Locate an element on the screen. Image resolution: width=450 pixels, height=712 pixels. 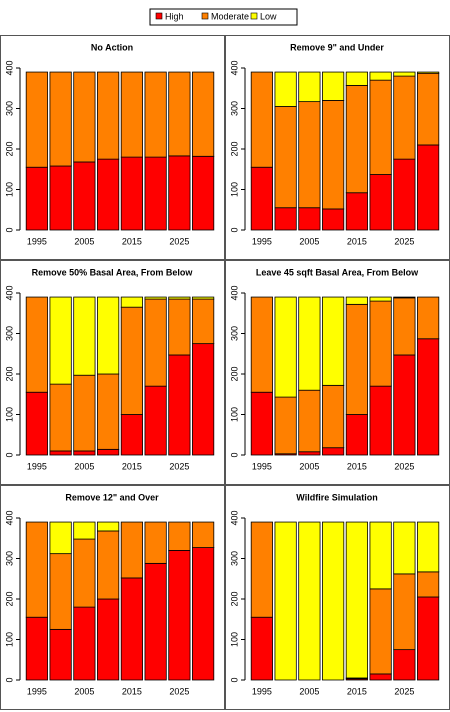
panel-title: Remove 9" and Under is located at coordinates (337, 47).